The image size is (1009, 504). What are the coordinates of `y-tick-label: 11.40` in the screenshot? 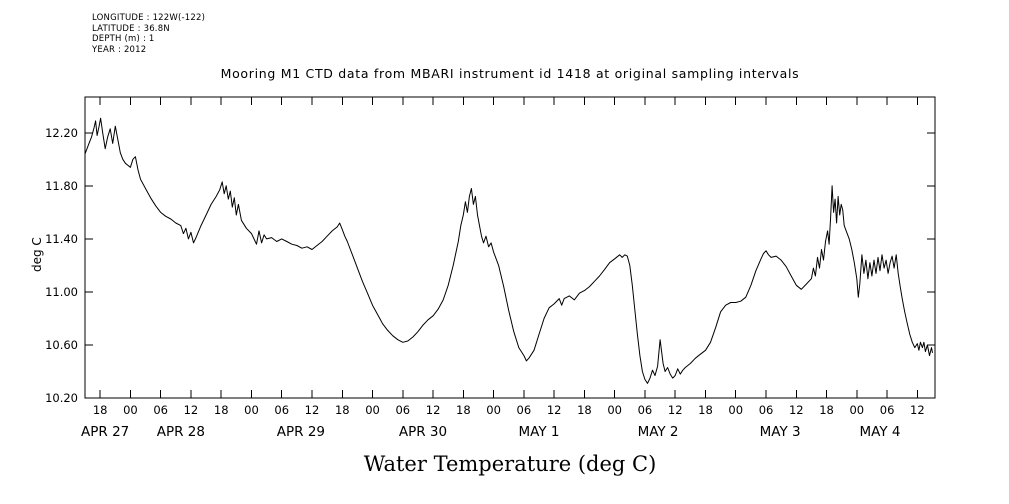 It's located at (61, 239).